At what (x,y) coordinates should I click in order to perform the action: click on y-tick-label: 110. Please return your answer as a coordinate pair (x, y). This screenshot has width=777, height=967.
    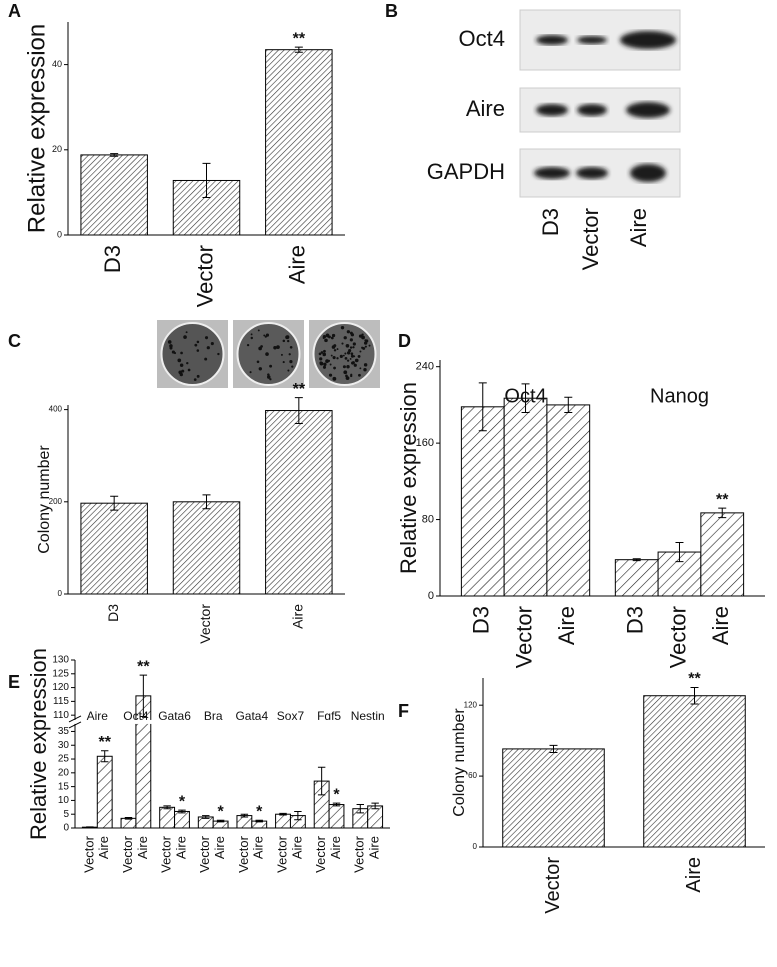
    Looking at the image, I should click on (61, 715).